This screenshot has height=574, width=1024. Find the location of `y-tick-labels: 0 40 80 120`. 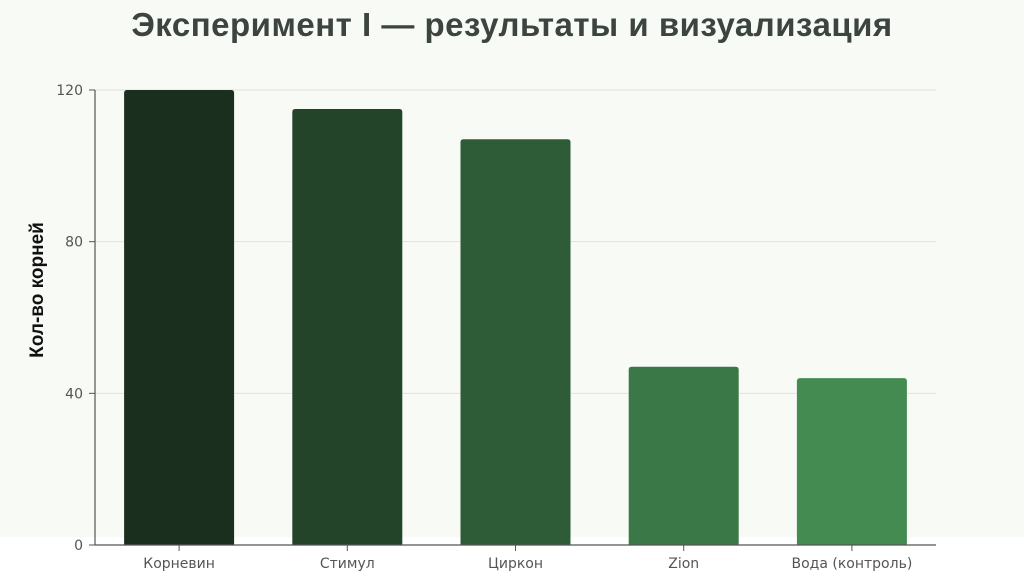

y-tick-labels: 0 40 80 120 is located at coordinates (69, 318).